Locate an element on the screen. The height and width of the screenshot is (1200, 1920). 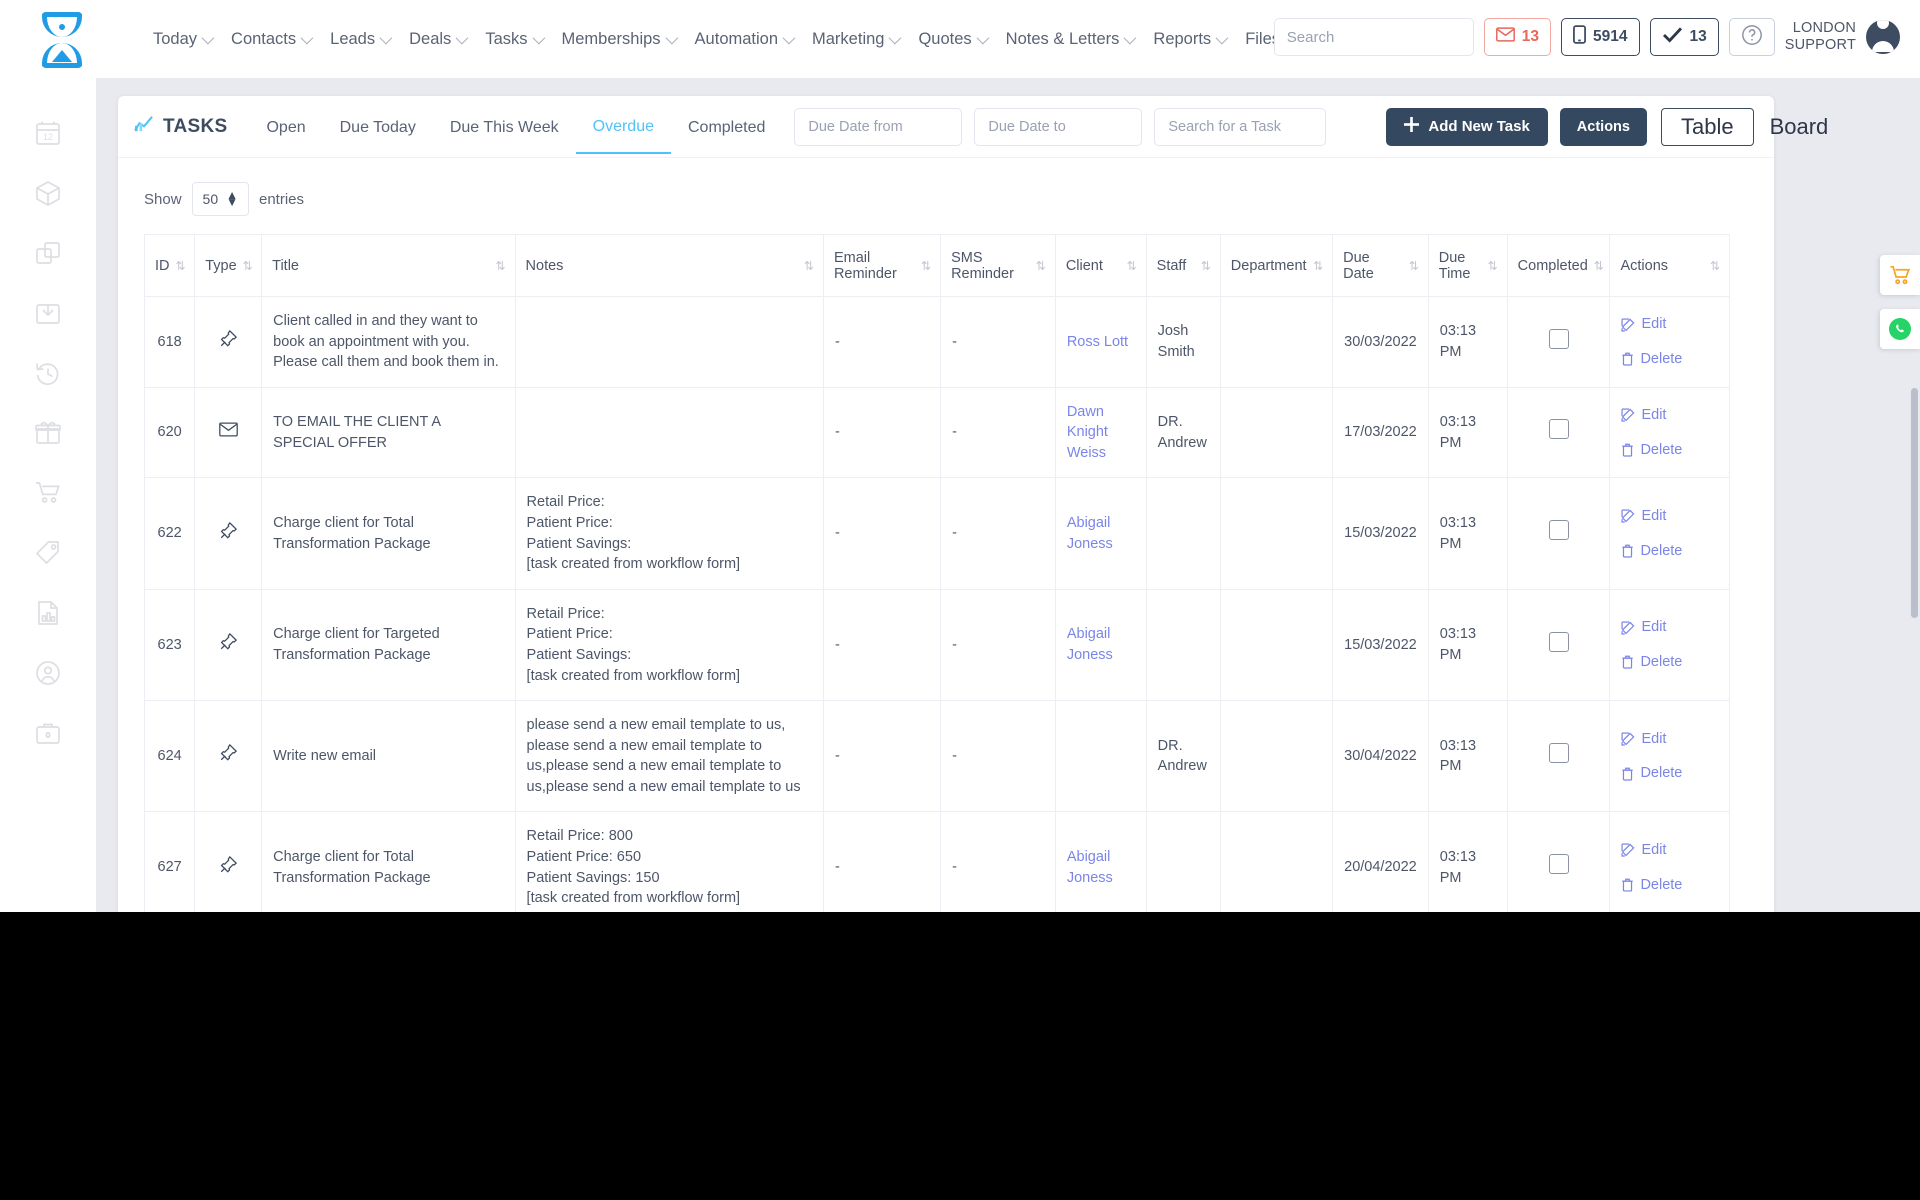
column-header-actions: Actions ⇅ is located at coordinates (1669, 265).